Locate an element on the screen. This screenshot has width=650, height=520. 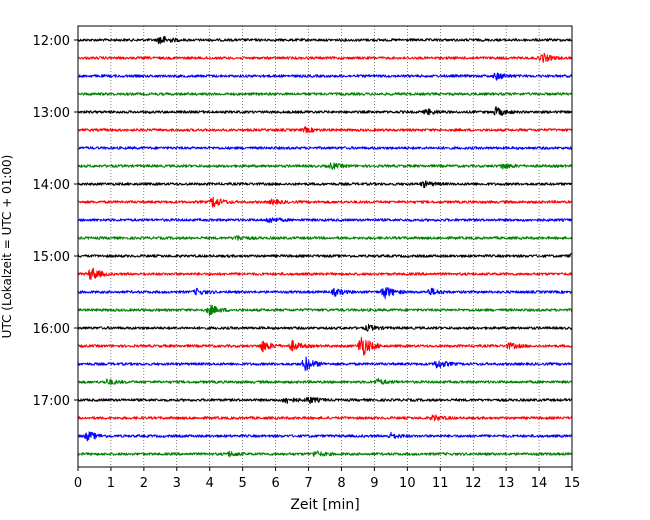
x-tick-label: 2 is located at coordinates (144, 483).